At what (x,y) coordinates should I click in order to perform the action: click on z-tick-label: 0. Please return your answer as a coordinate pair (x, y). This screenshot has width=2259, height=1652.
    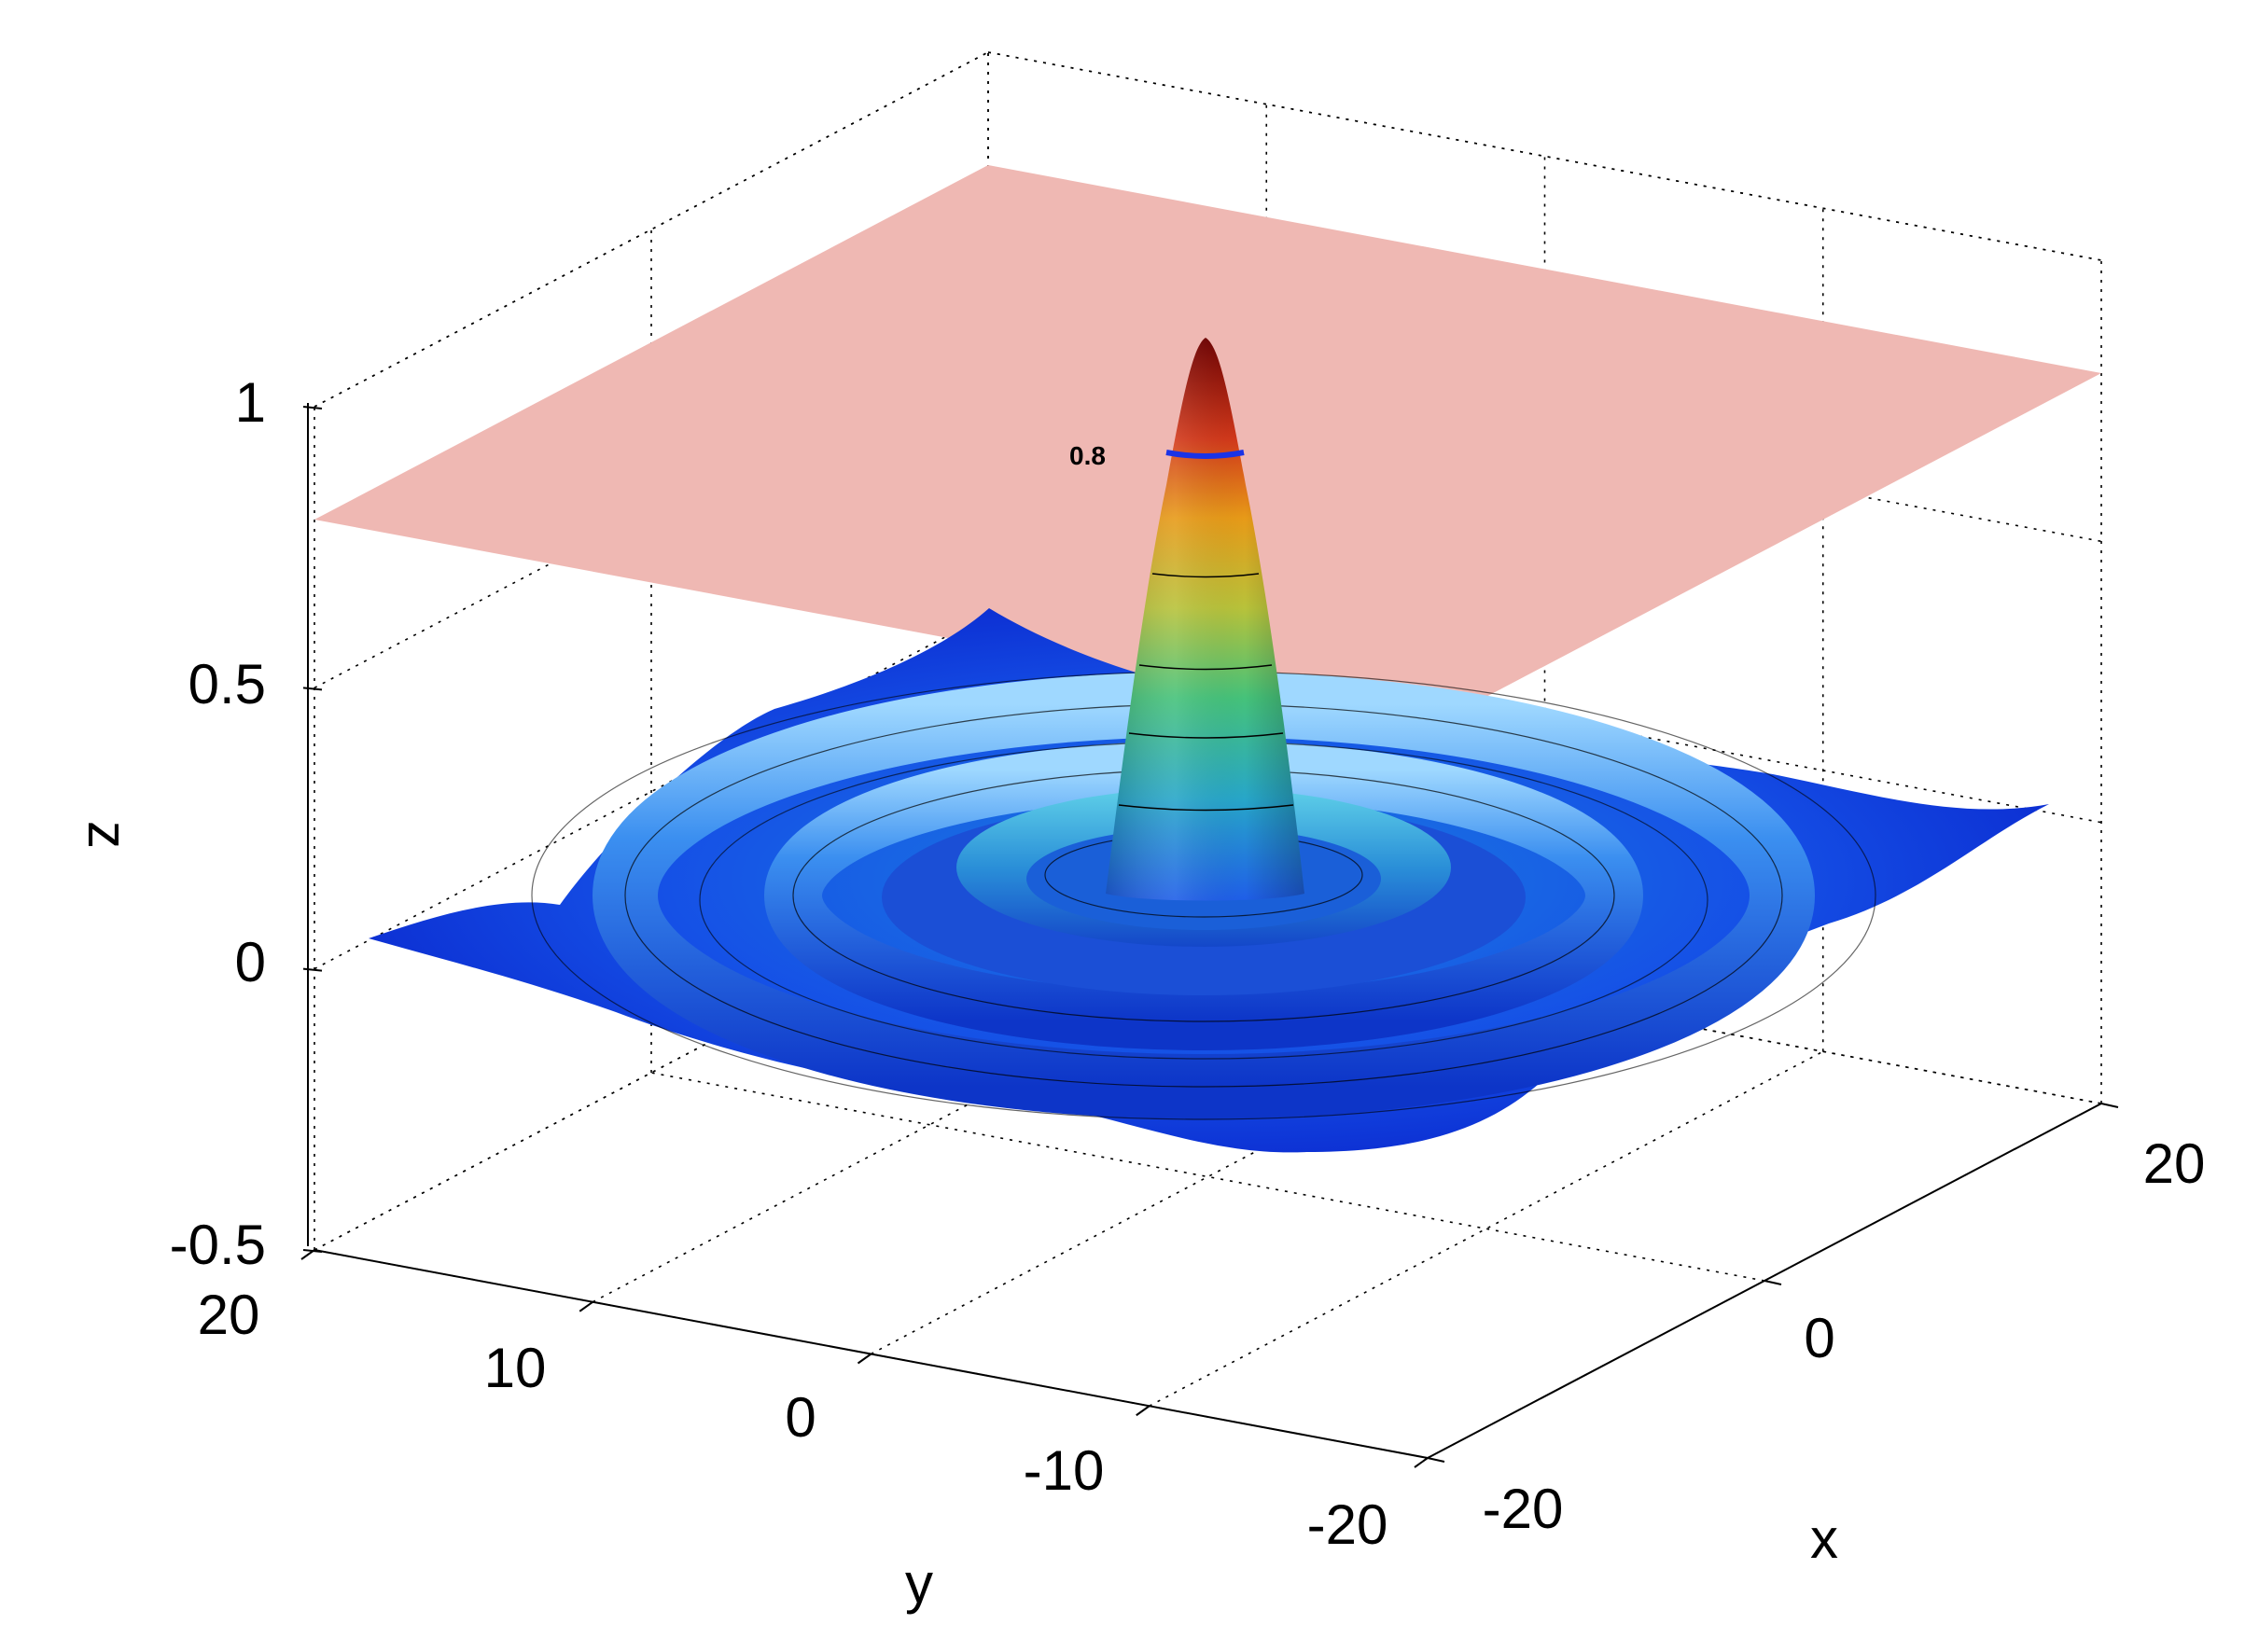
    Looking at the image, I should click on (250, 962).